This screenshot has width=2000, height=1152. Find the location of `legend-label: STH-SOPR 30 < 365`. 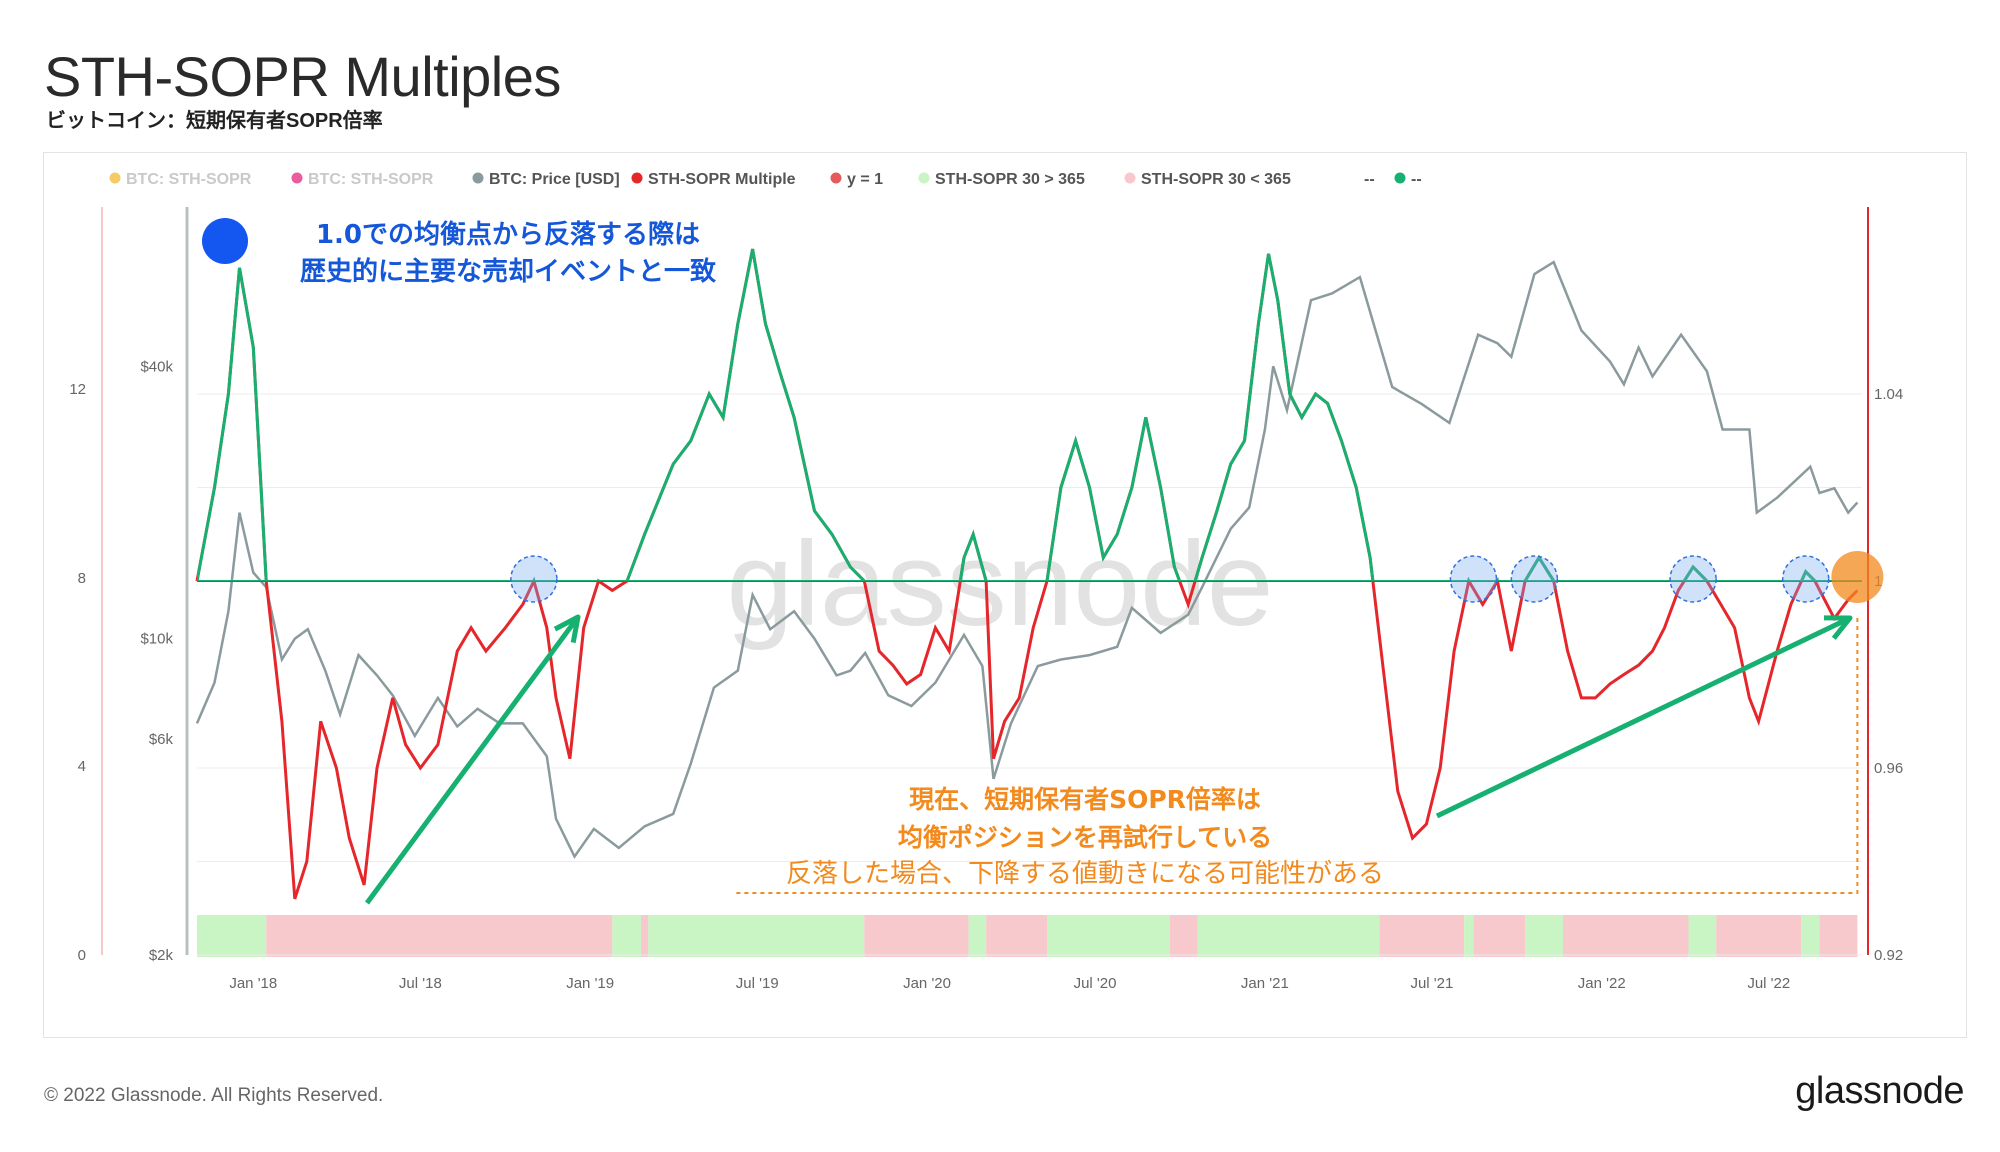

legend-label: STH-SOPR 30 < 365 is located at coordinates (1216, 179).